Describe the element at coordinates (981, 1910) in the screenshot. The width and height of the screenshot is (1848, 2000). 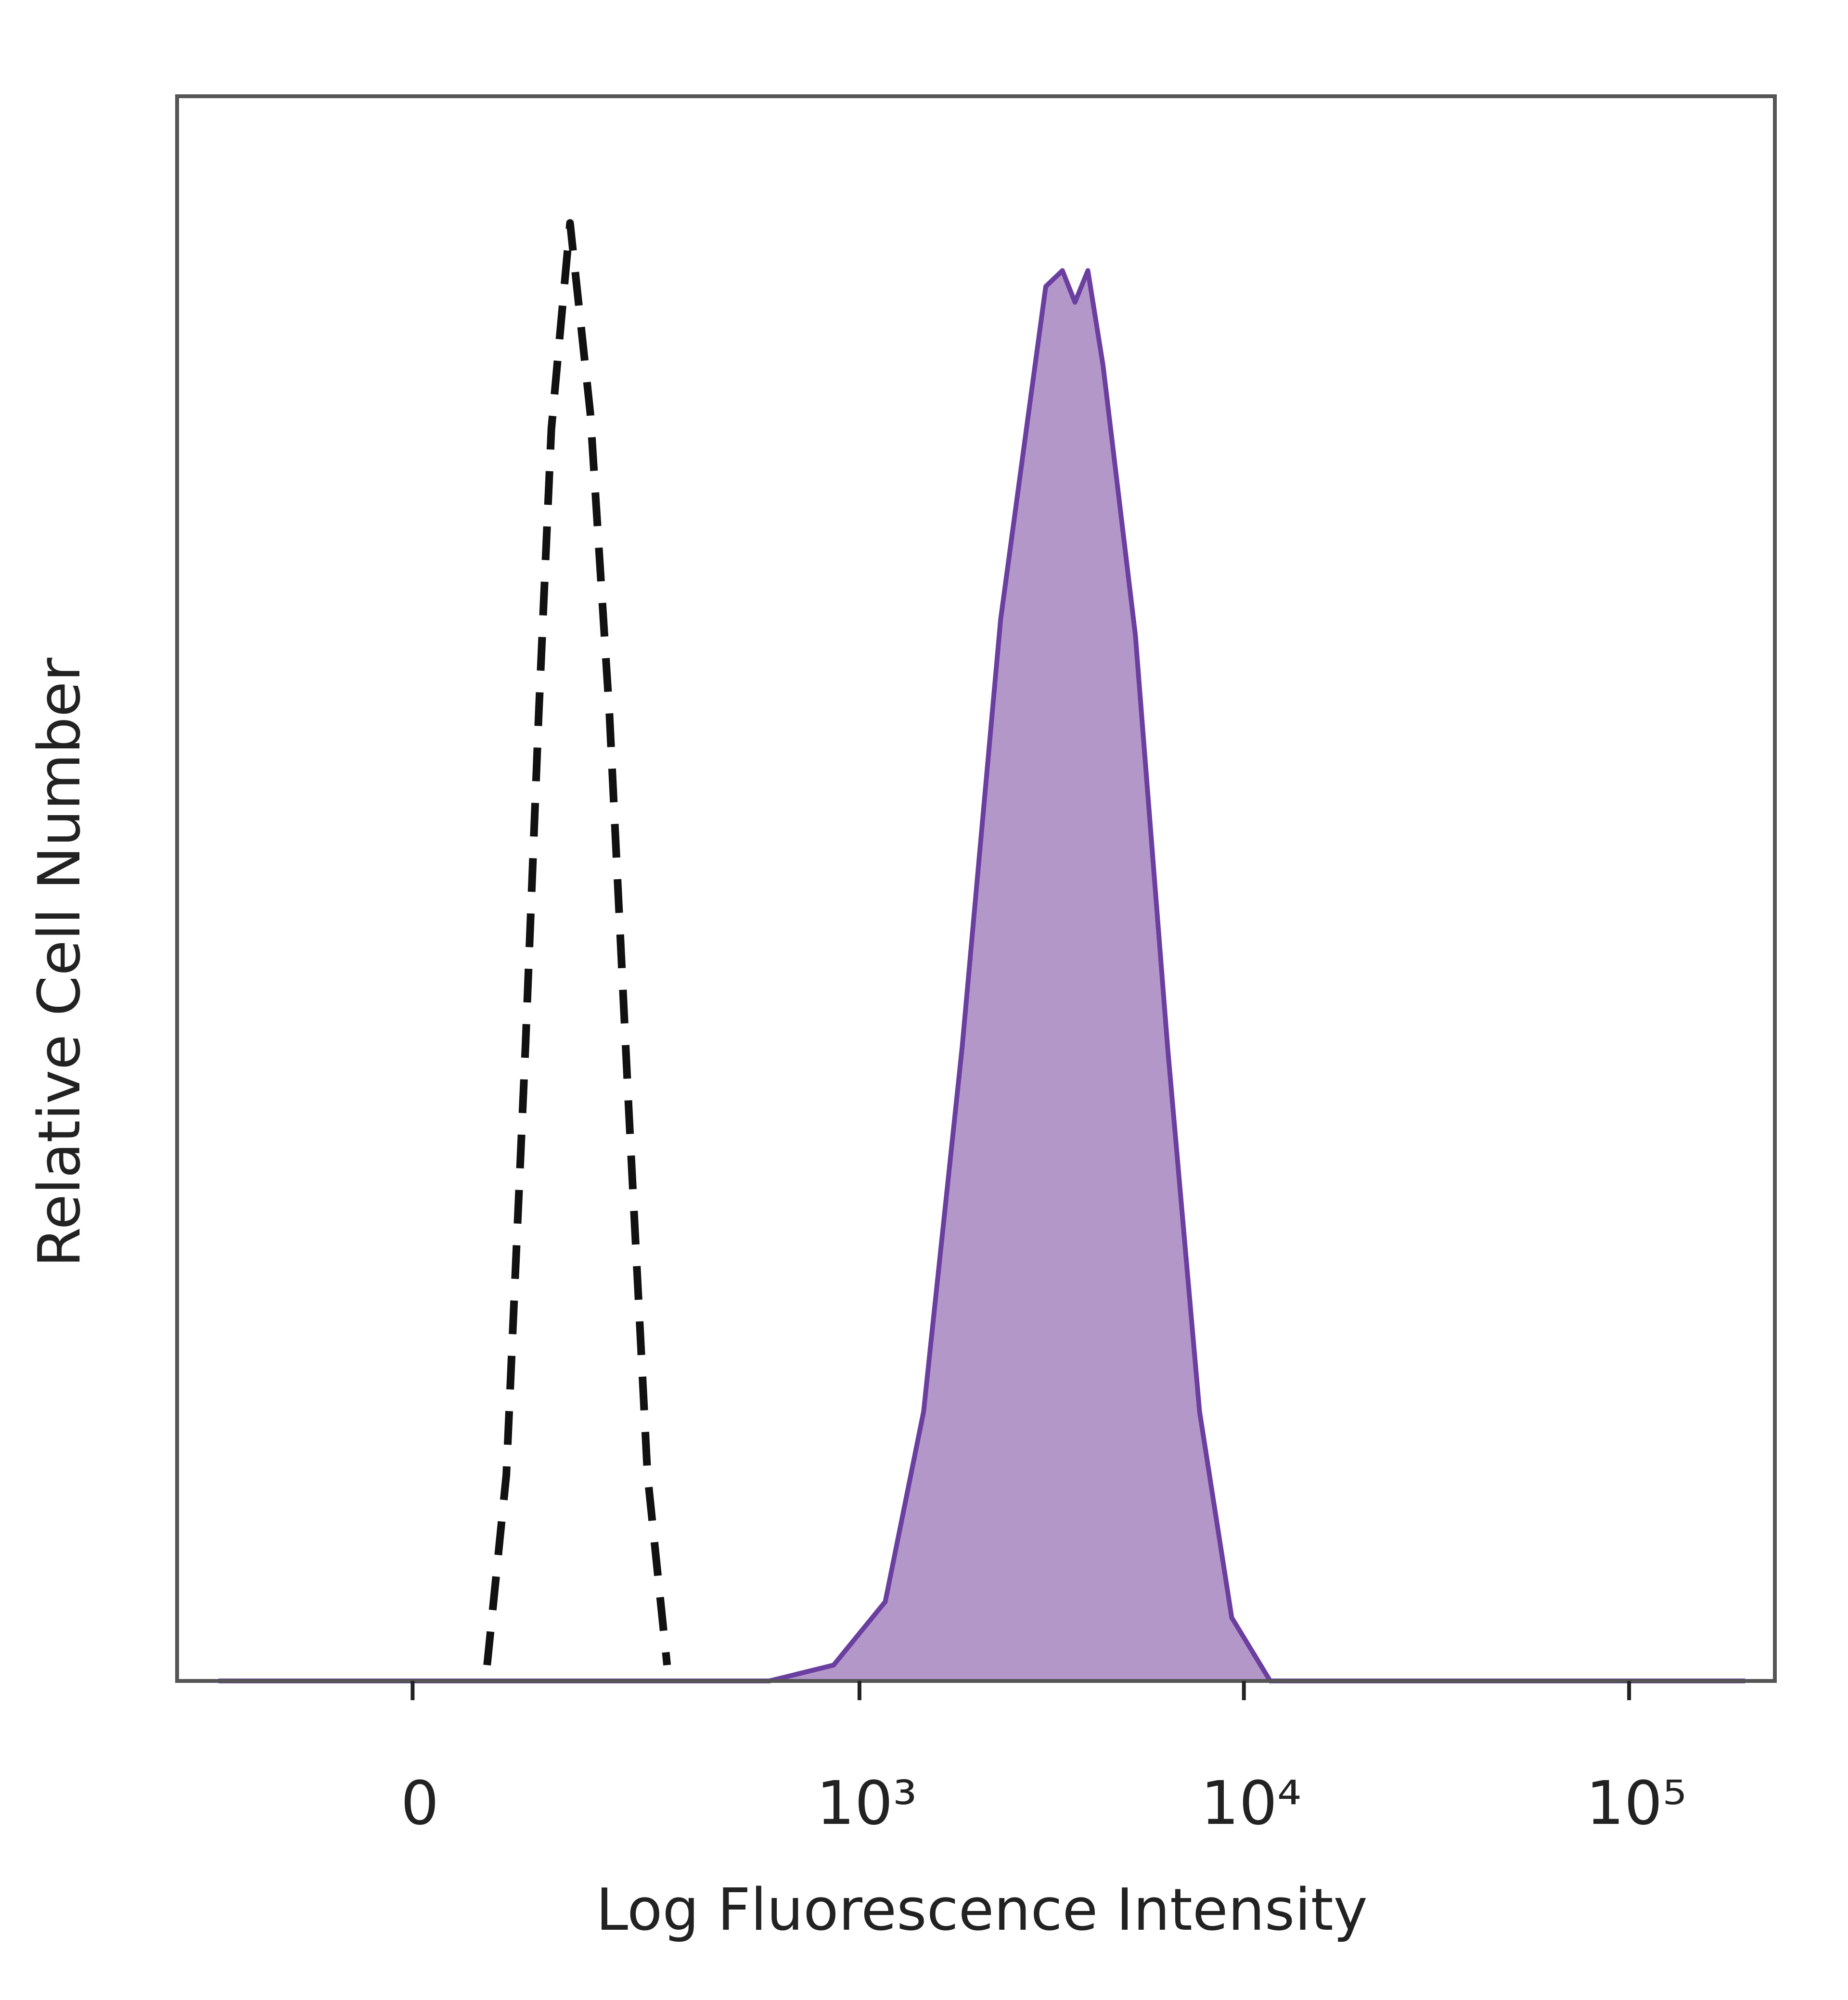
I see `x-axis-title: Log Fluorescence Intensity` at that location.